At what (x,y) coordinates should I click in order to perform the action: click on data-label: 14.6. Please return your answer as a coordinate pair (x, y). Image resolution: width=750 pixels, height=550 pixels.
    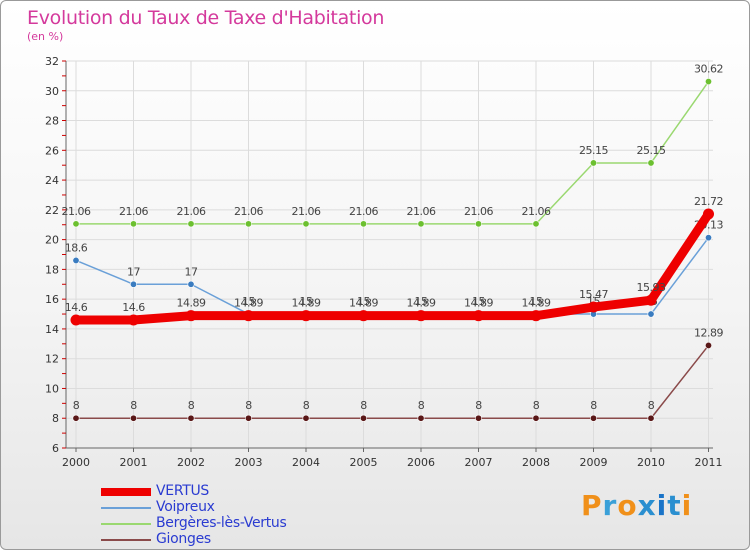
    Looking at the image, I should click on (133, 307).